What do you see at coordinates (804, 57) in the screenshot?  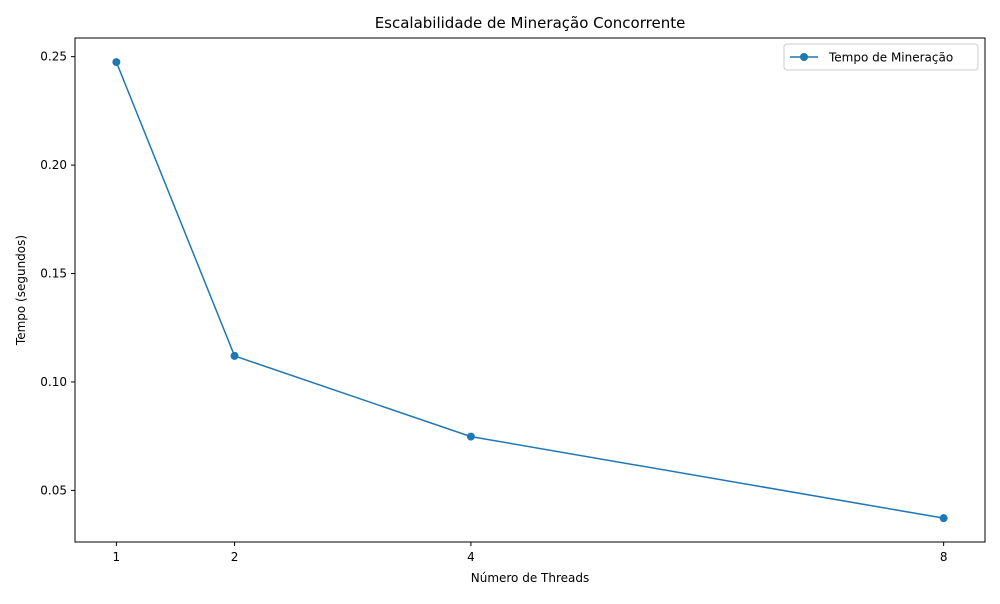 I see `legend-marker` at bounding box center [804, 57].